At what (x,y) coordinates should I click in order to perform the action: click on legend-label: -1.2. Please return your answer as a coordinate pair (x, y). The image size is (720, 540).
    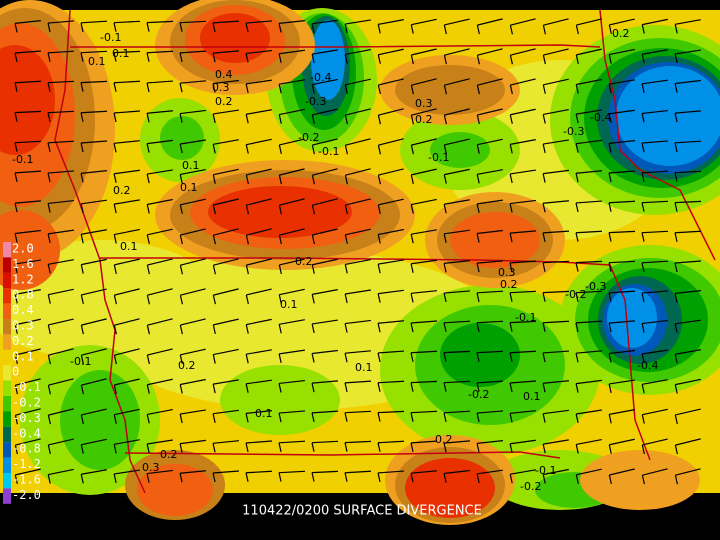
    Looking at the image, I should click on (26, 464).